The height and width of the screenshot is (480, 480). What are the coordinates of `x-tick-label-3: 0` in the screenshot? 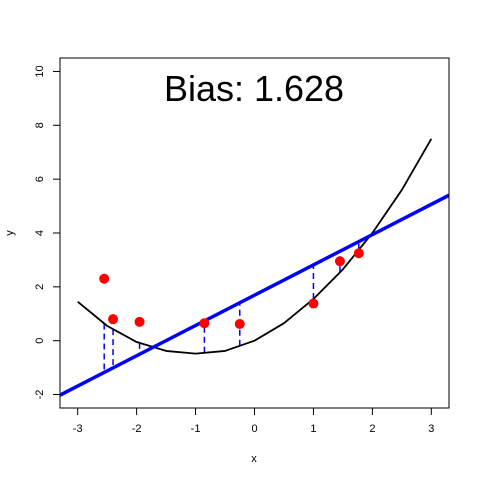 It's located at (254, 429).